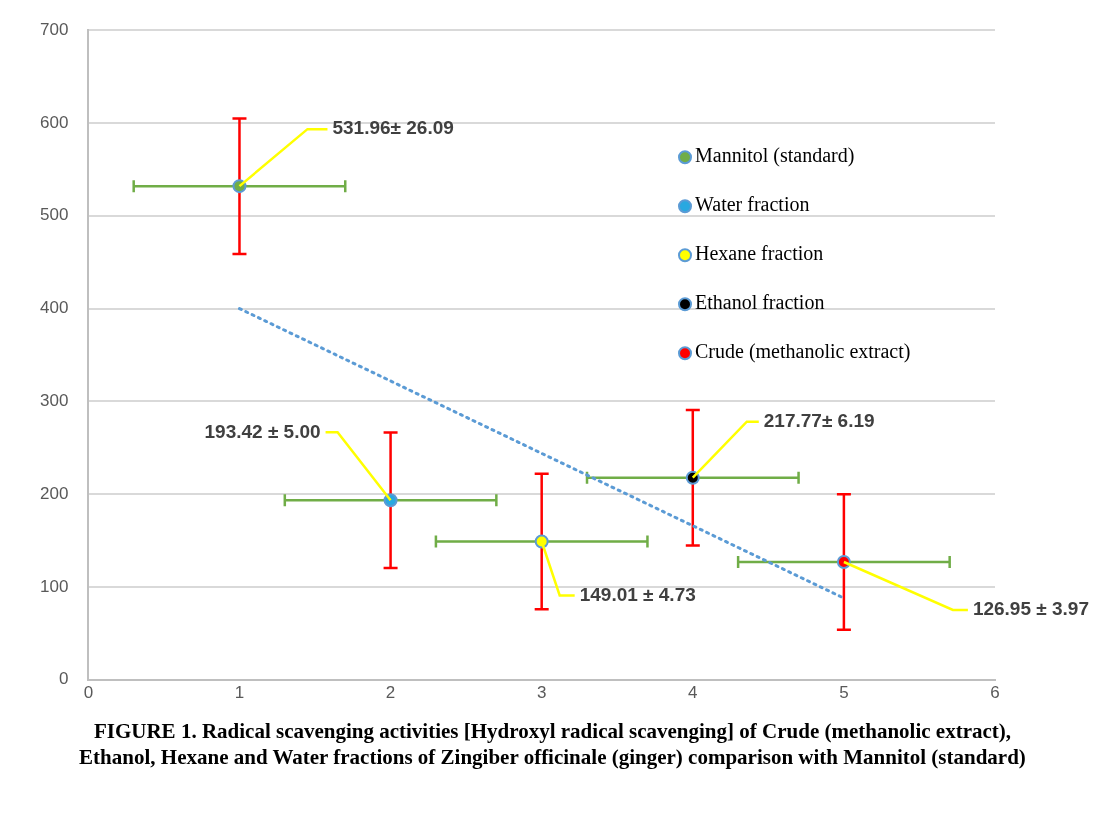 The width and height of the screenshot is (1105, 830). I want to click on legend-label: Ethanol fraction, so click(760, 302).